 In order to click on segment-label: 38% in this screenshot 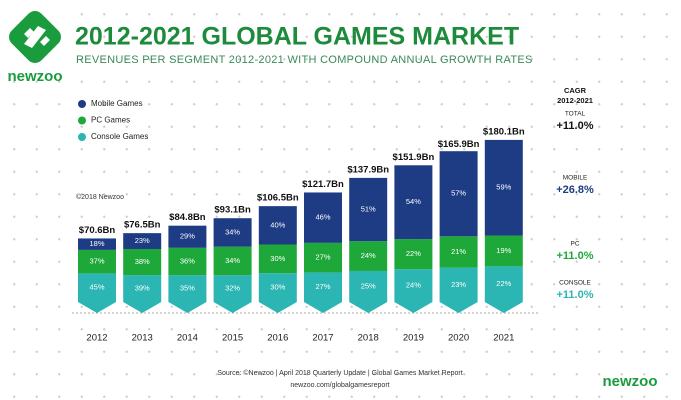, I will do `click(142, 261)`.